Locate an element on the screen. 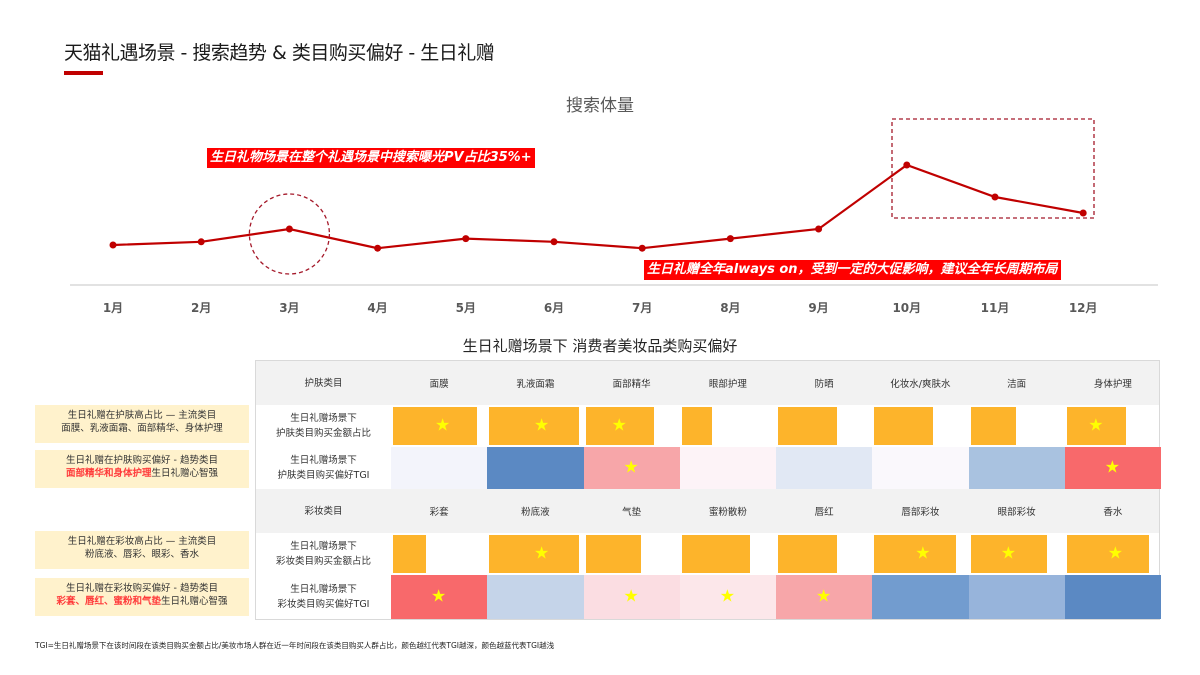 The width and height of the screenshot is (1200, 675). x-tick-label: 2月 is located at coordinates (201, 308).